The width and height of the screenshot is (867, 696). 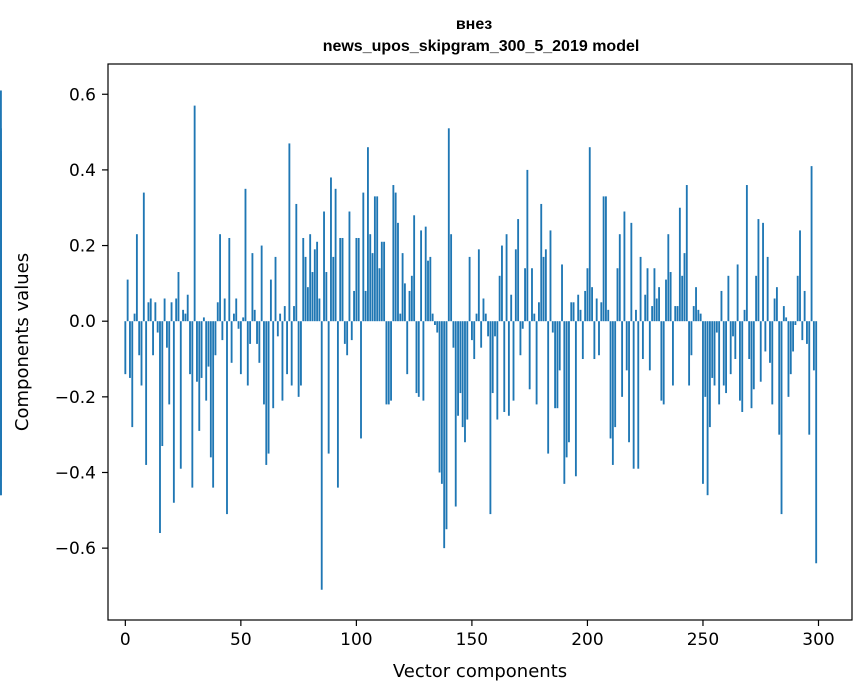 What do you see at coordinates (818, 640) in the screenshot?
I see `x-tick-label: 300` at bounding box center [818, 640].